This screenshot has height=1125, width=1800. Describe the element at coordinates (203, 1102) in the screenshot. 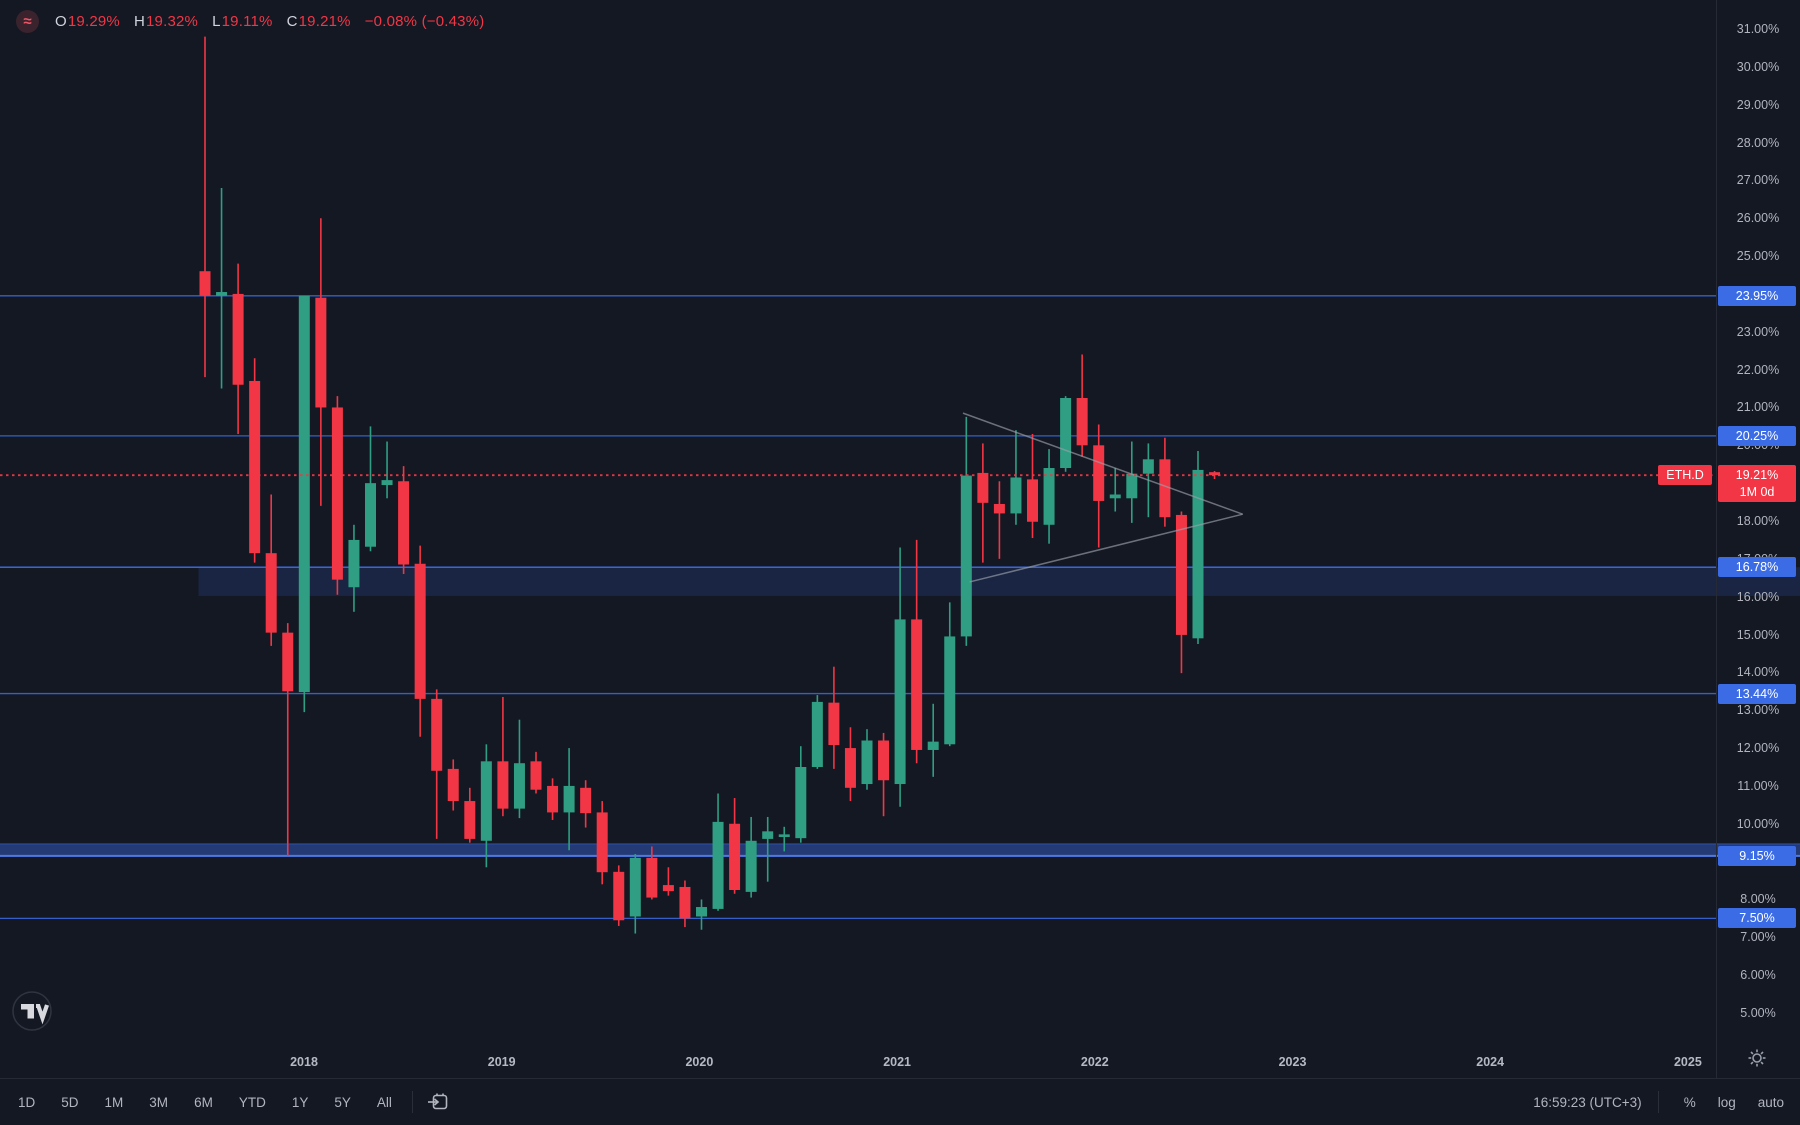

I see `range-button-6m: 6M` at that location.